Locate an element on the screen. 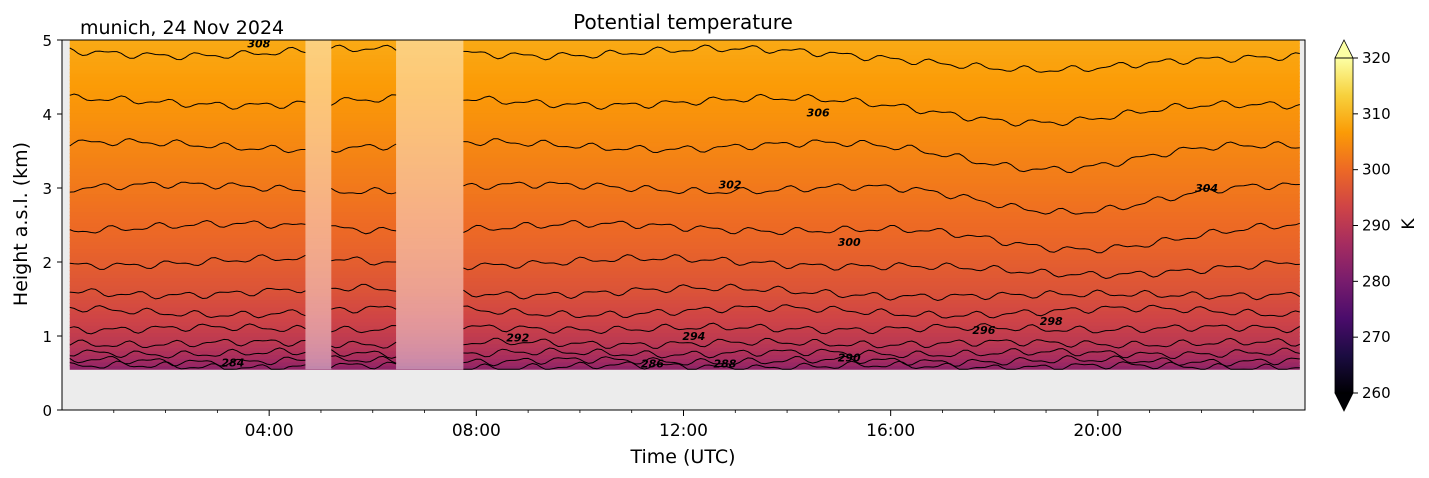 This screenshot has height=478, width=1429. contour-label: 298 is located at coordinates (1051, 321).